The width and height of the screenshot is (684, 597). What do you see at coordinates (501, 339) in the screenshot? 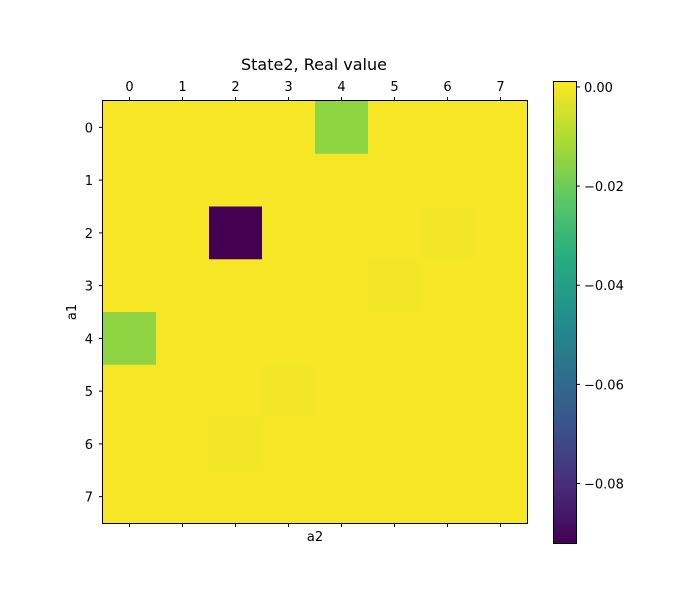
I see `heatmap-cell-r4-c7` at bounding box center [501, 339].